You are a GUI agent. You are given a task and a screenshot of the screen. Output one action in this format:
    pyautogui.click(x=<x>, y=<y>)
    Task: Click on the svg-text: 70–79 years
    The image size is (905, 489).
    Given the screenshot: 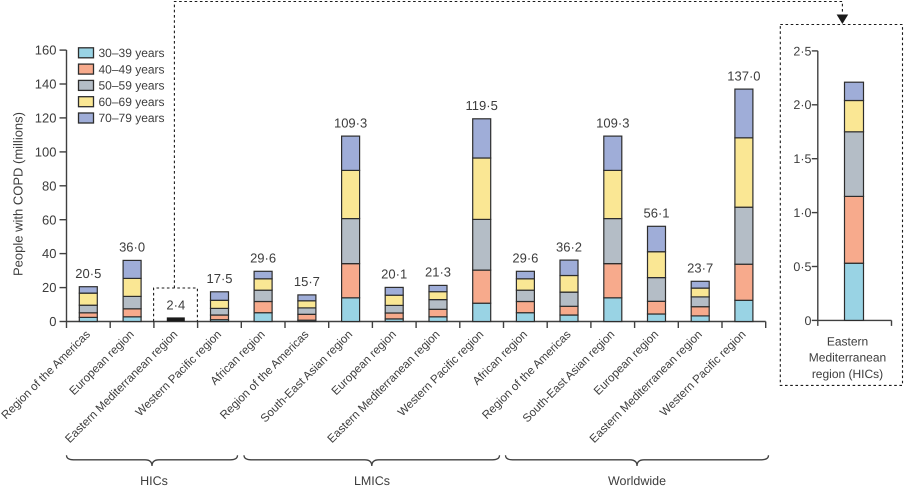 What is the action you would take?
    pyautogui.click(x=132, y=118)
    